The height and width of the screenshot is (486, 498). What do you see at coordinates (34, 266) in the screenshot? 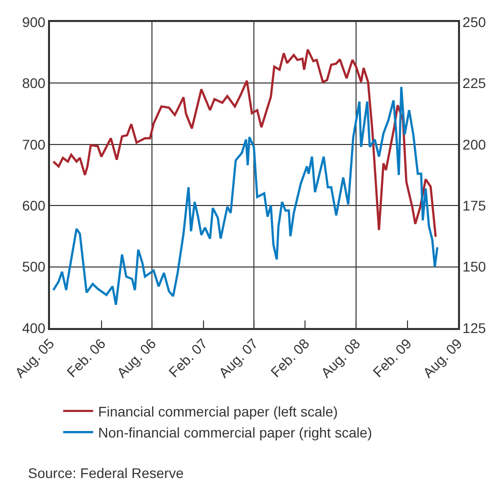
I see `y-tick-label: 500` at bounding box center [34, 266].